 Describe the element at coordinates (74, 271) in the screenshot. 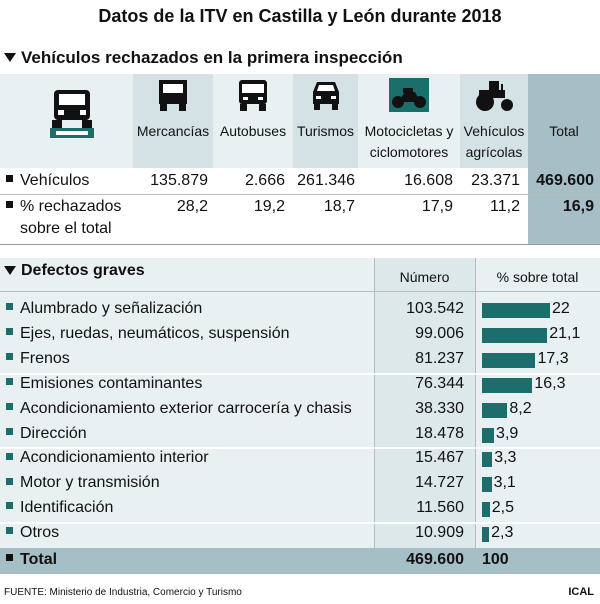

I see `section-heading-defectos: Defectos graves` at that location.